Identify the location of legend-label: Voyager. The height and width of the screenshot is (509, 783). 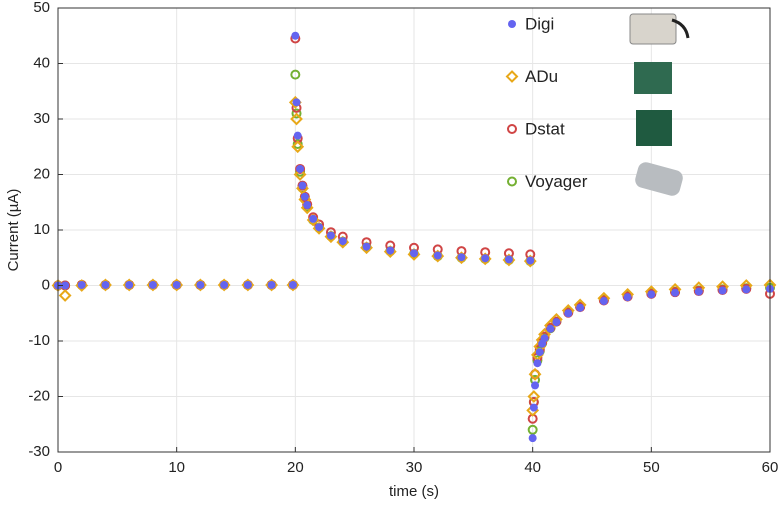
(556, 181).